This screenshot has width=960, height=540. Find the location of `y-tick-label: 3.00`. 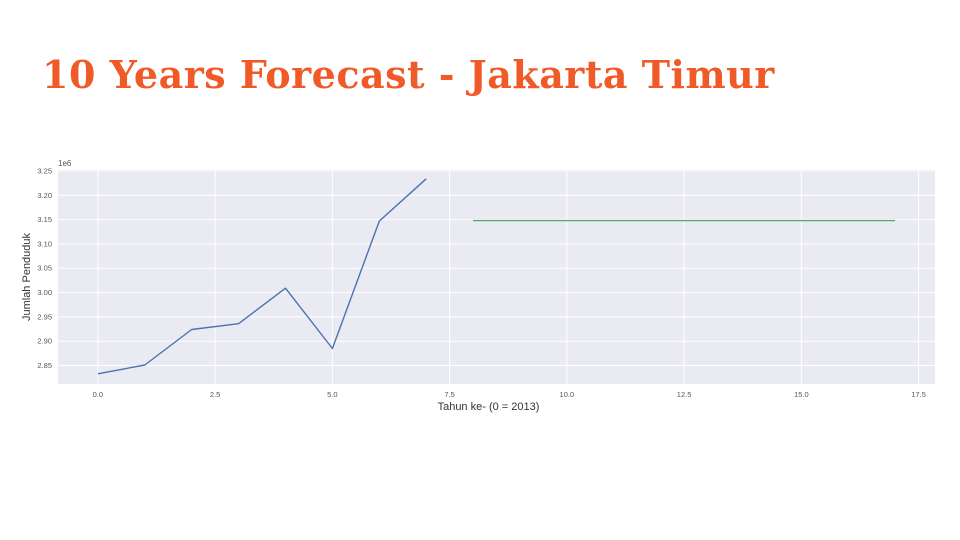

y-tick-label: 3.00 is located at coordinates (44, 292).